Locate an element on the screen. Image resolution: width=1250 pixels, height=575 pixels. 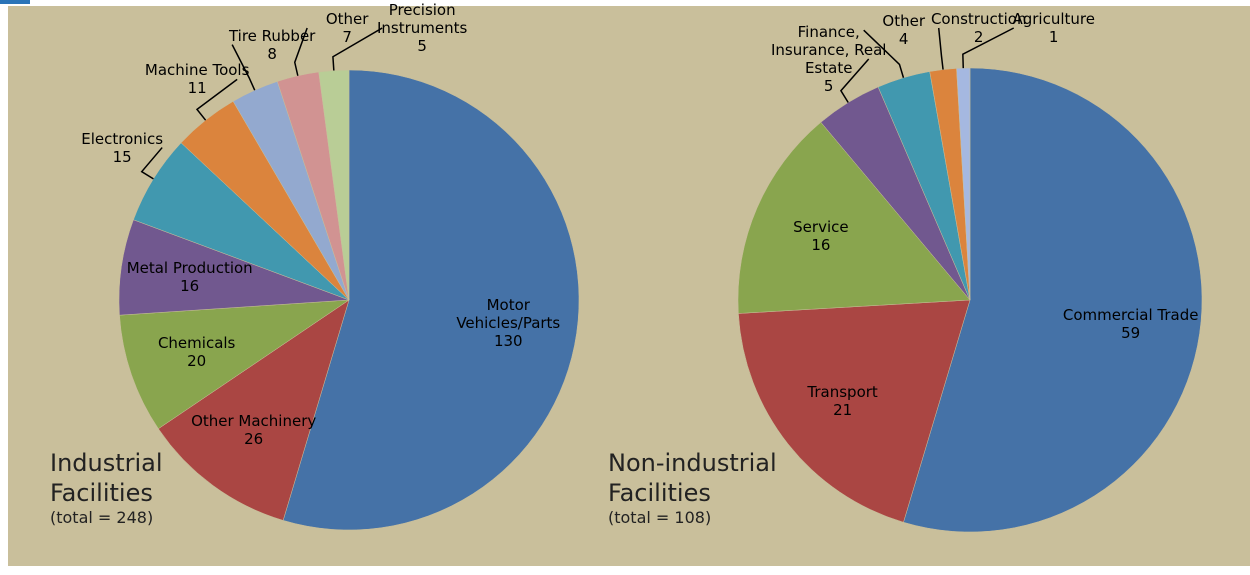
slice-value: 20 is located at coordinates (197, 361).